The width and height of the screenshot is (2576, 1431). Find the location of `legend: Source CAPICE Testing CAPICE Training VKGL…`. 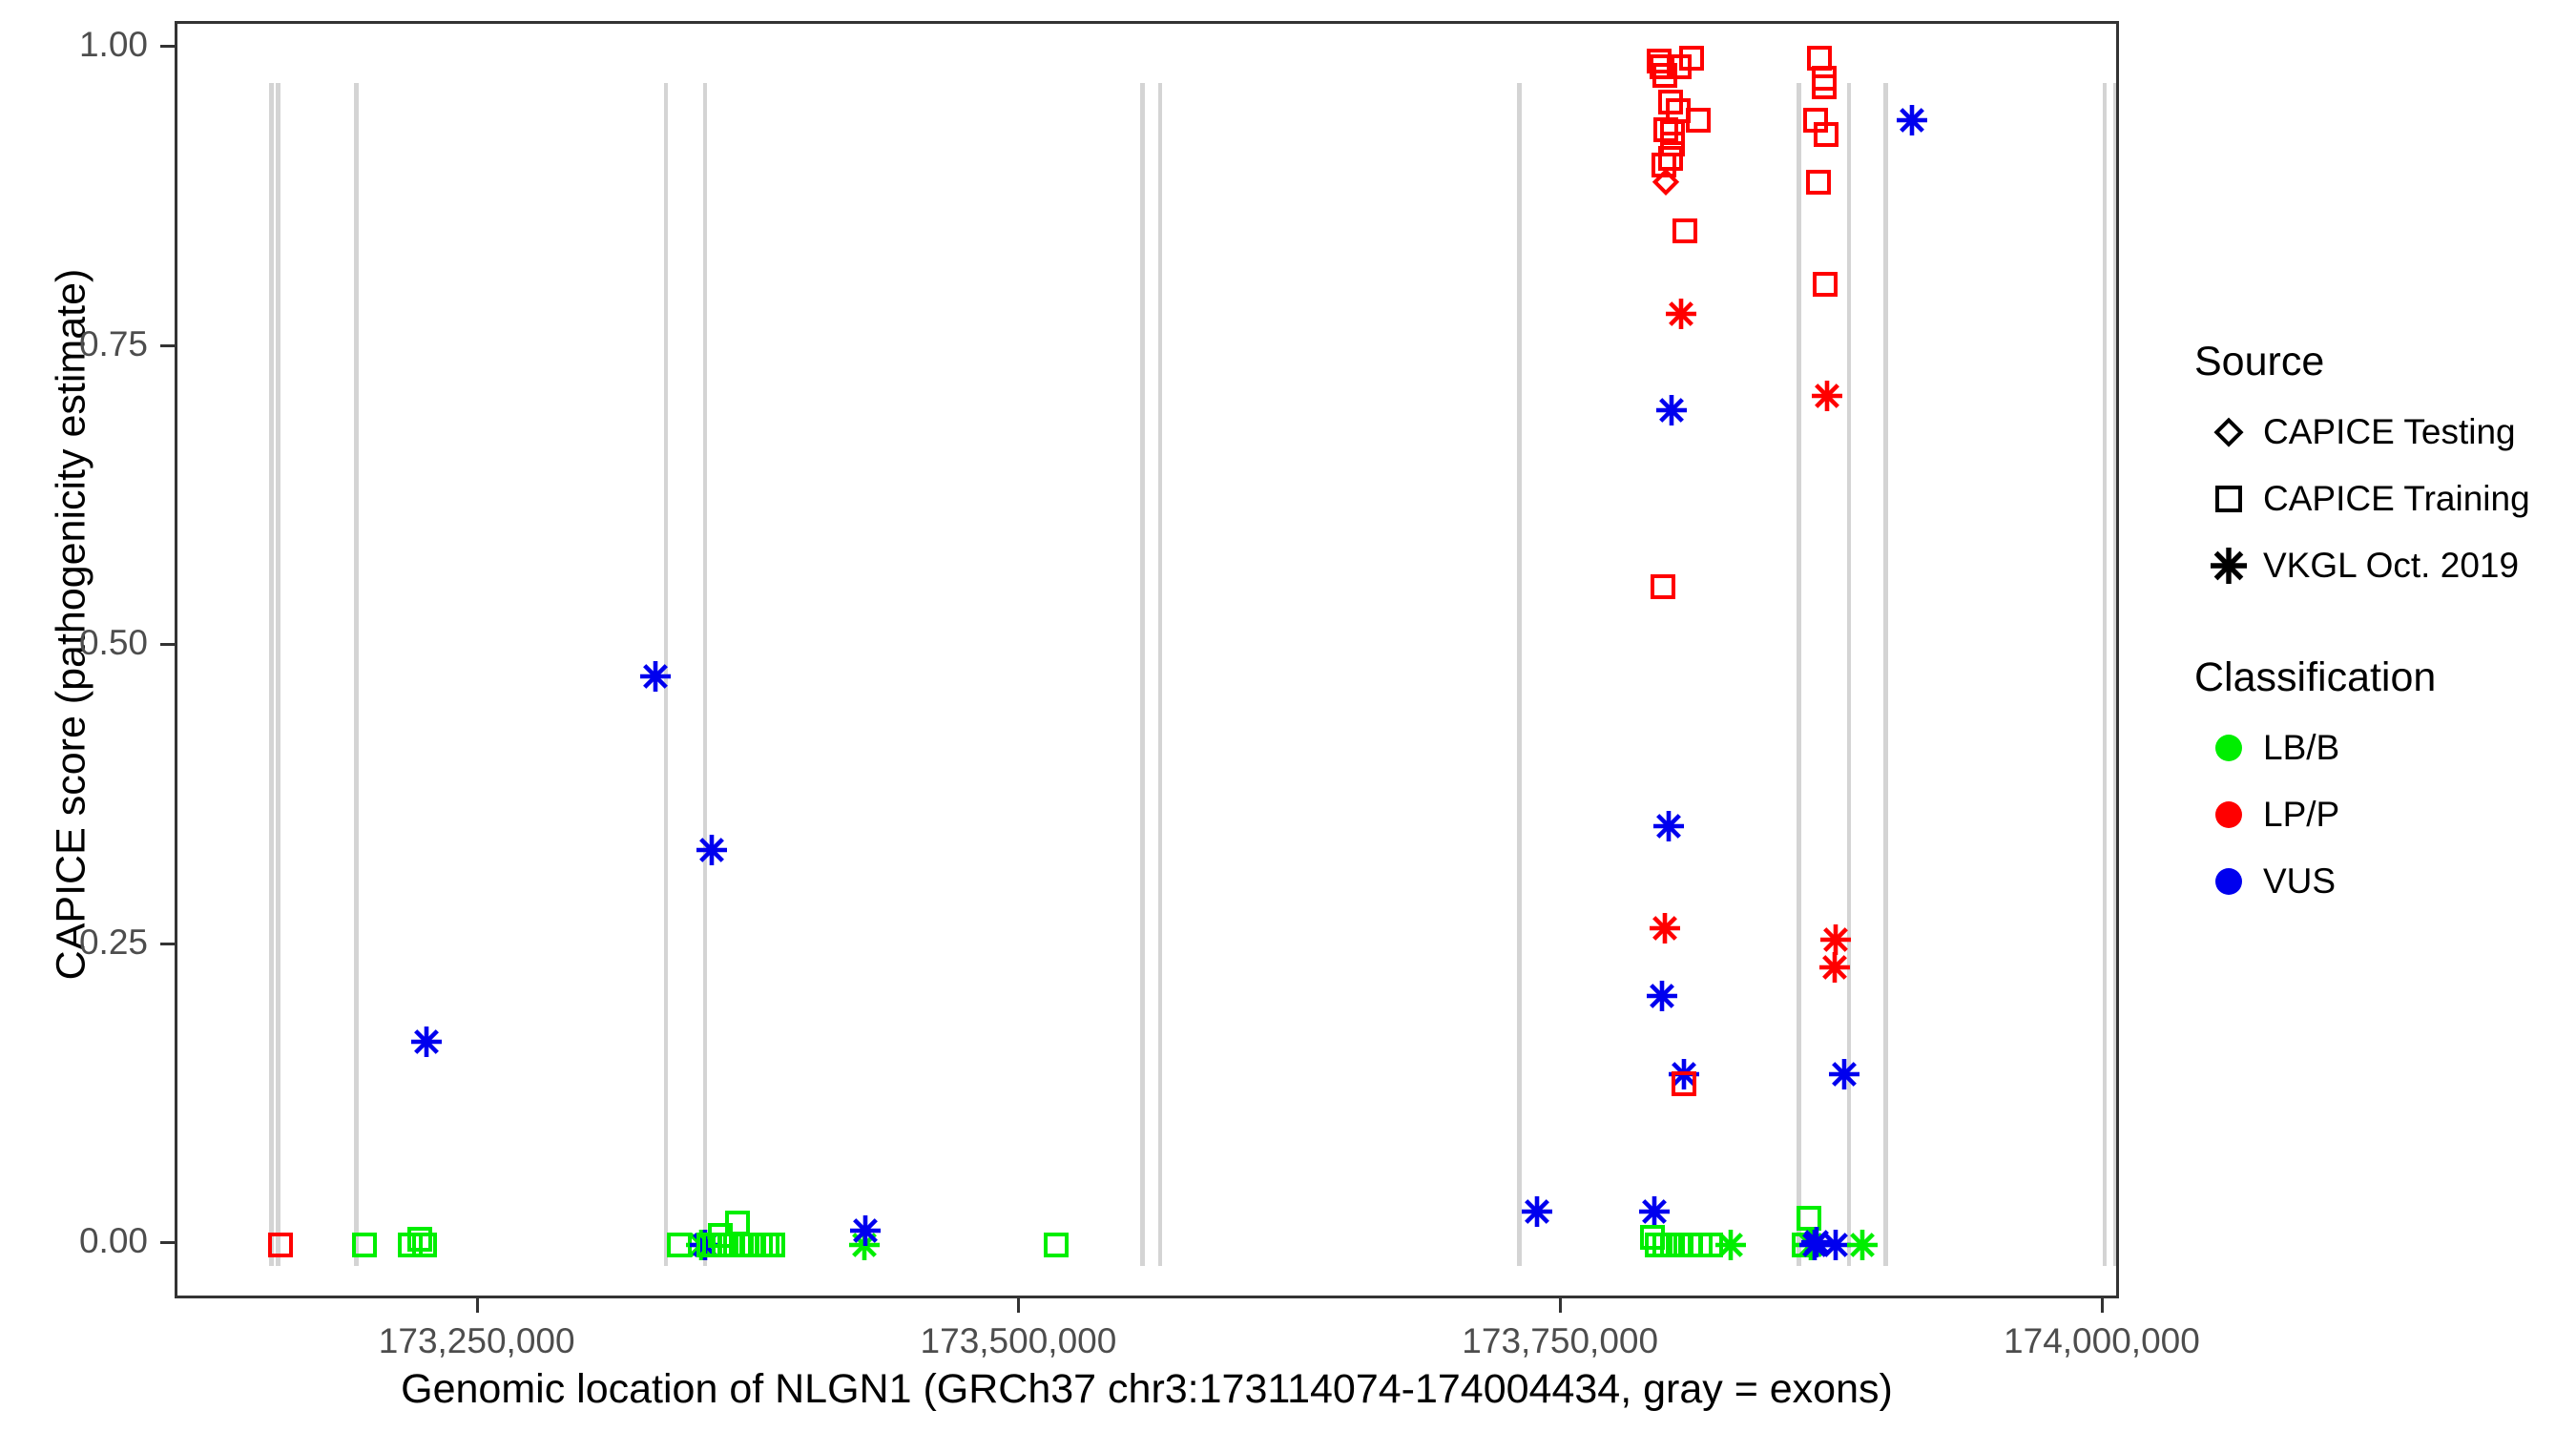

legend: Source CAPICE Testing CAPICE Training VKGL… is located at coordinates (2385, 654).